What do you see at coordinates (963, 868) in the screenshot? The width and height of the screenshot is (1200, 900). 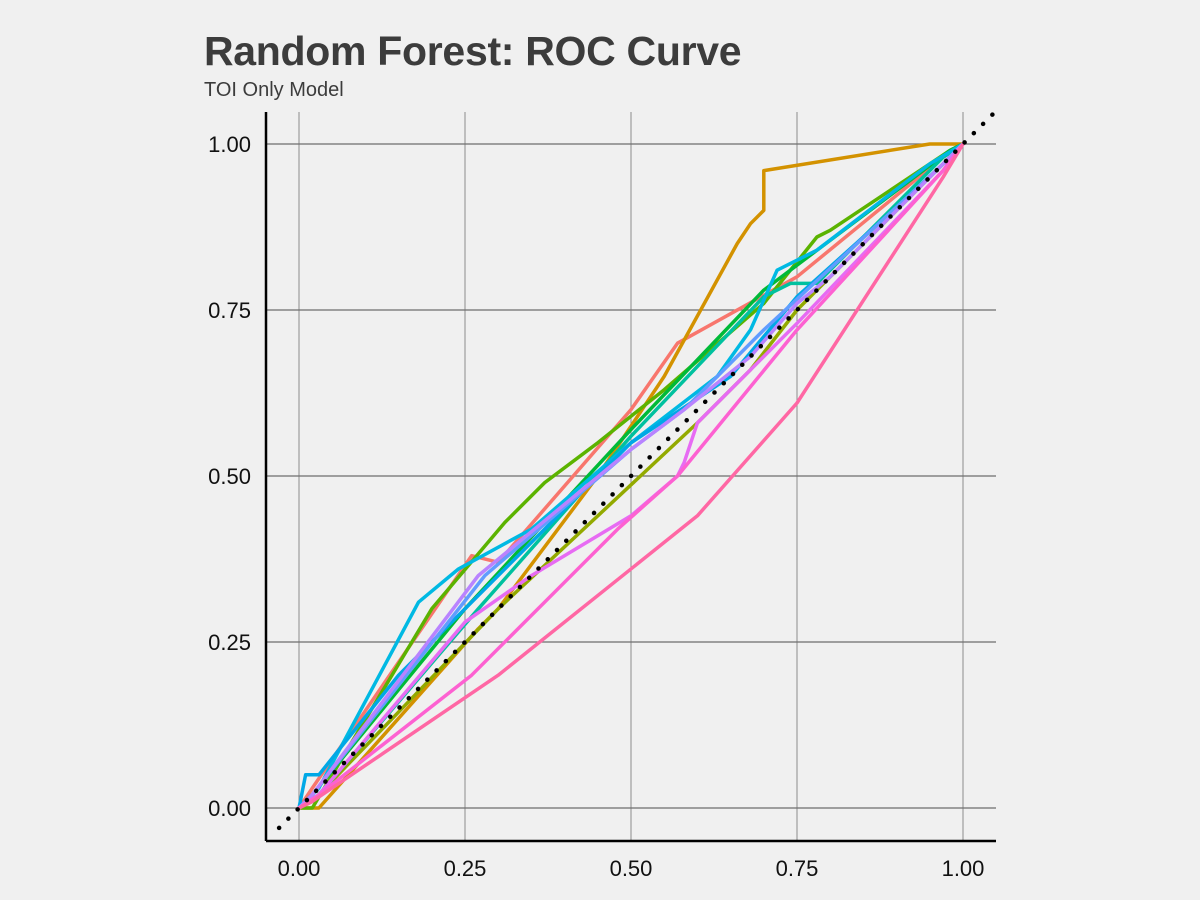 I see `x-tick-label: 1.00` at bounding box center [963, 868].